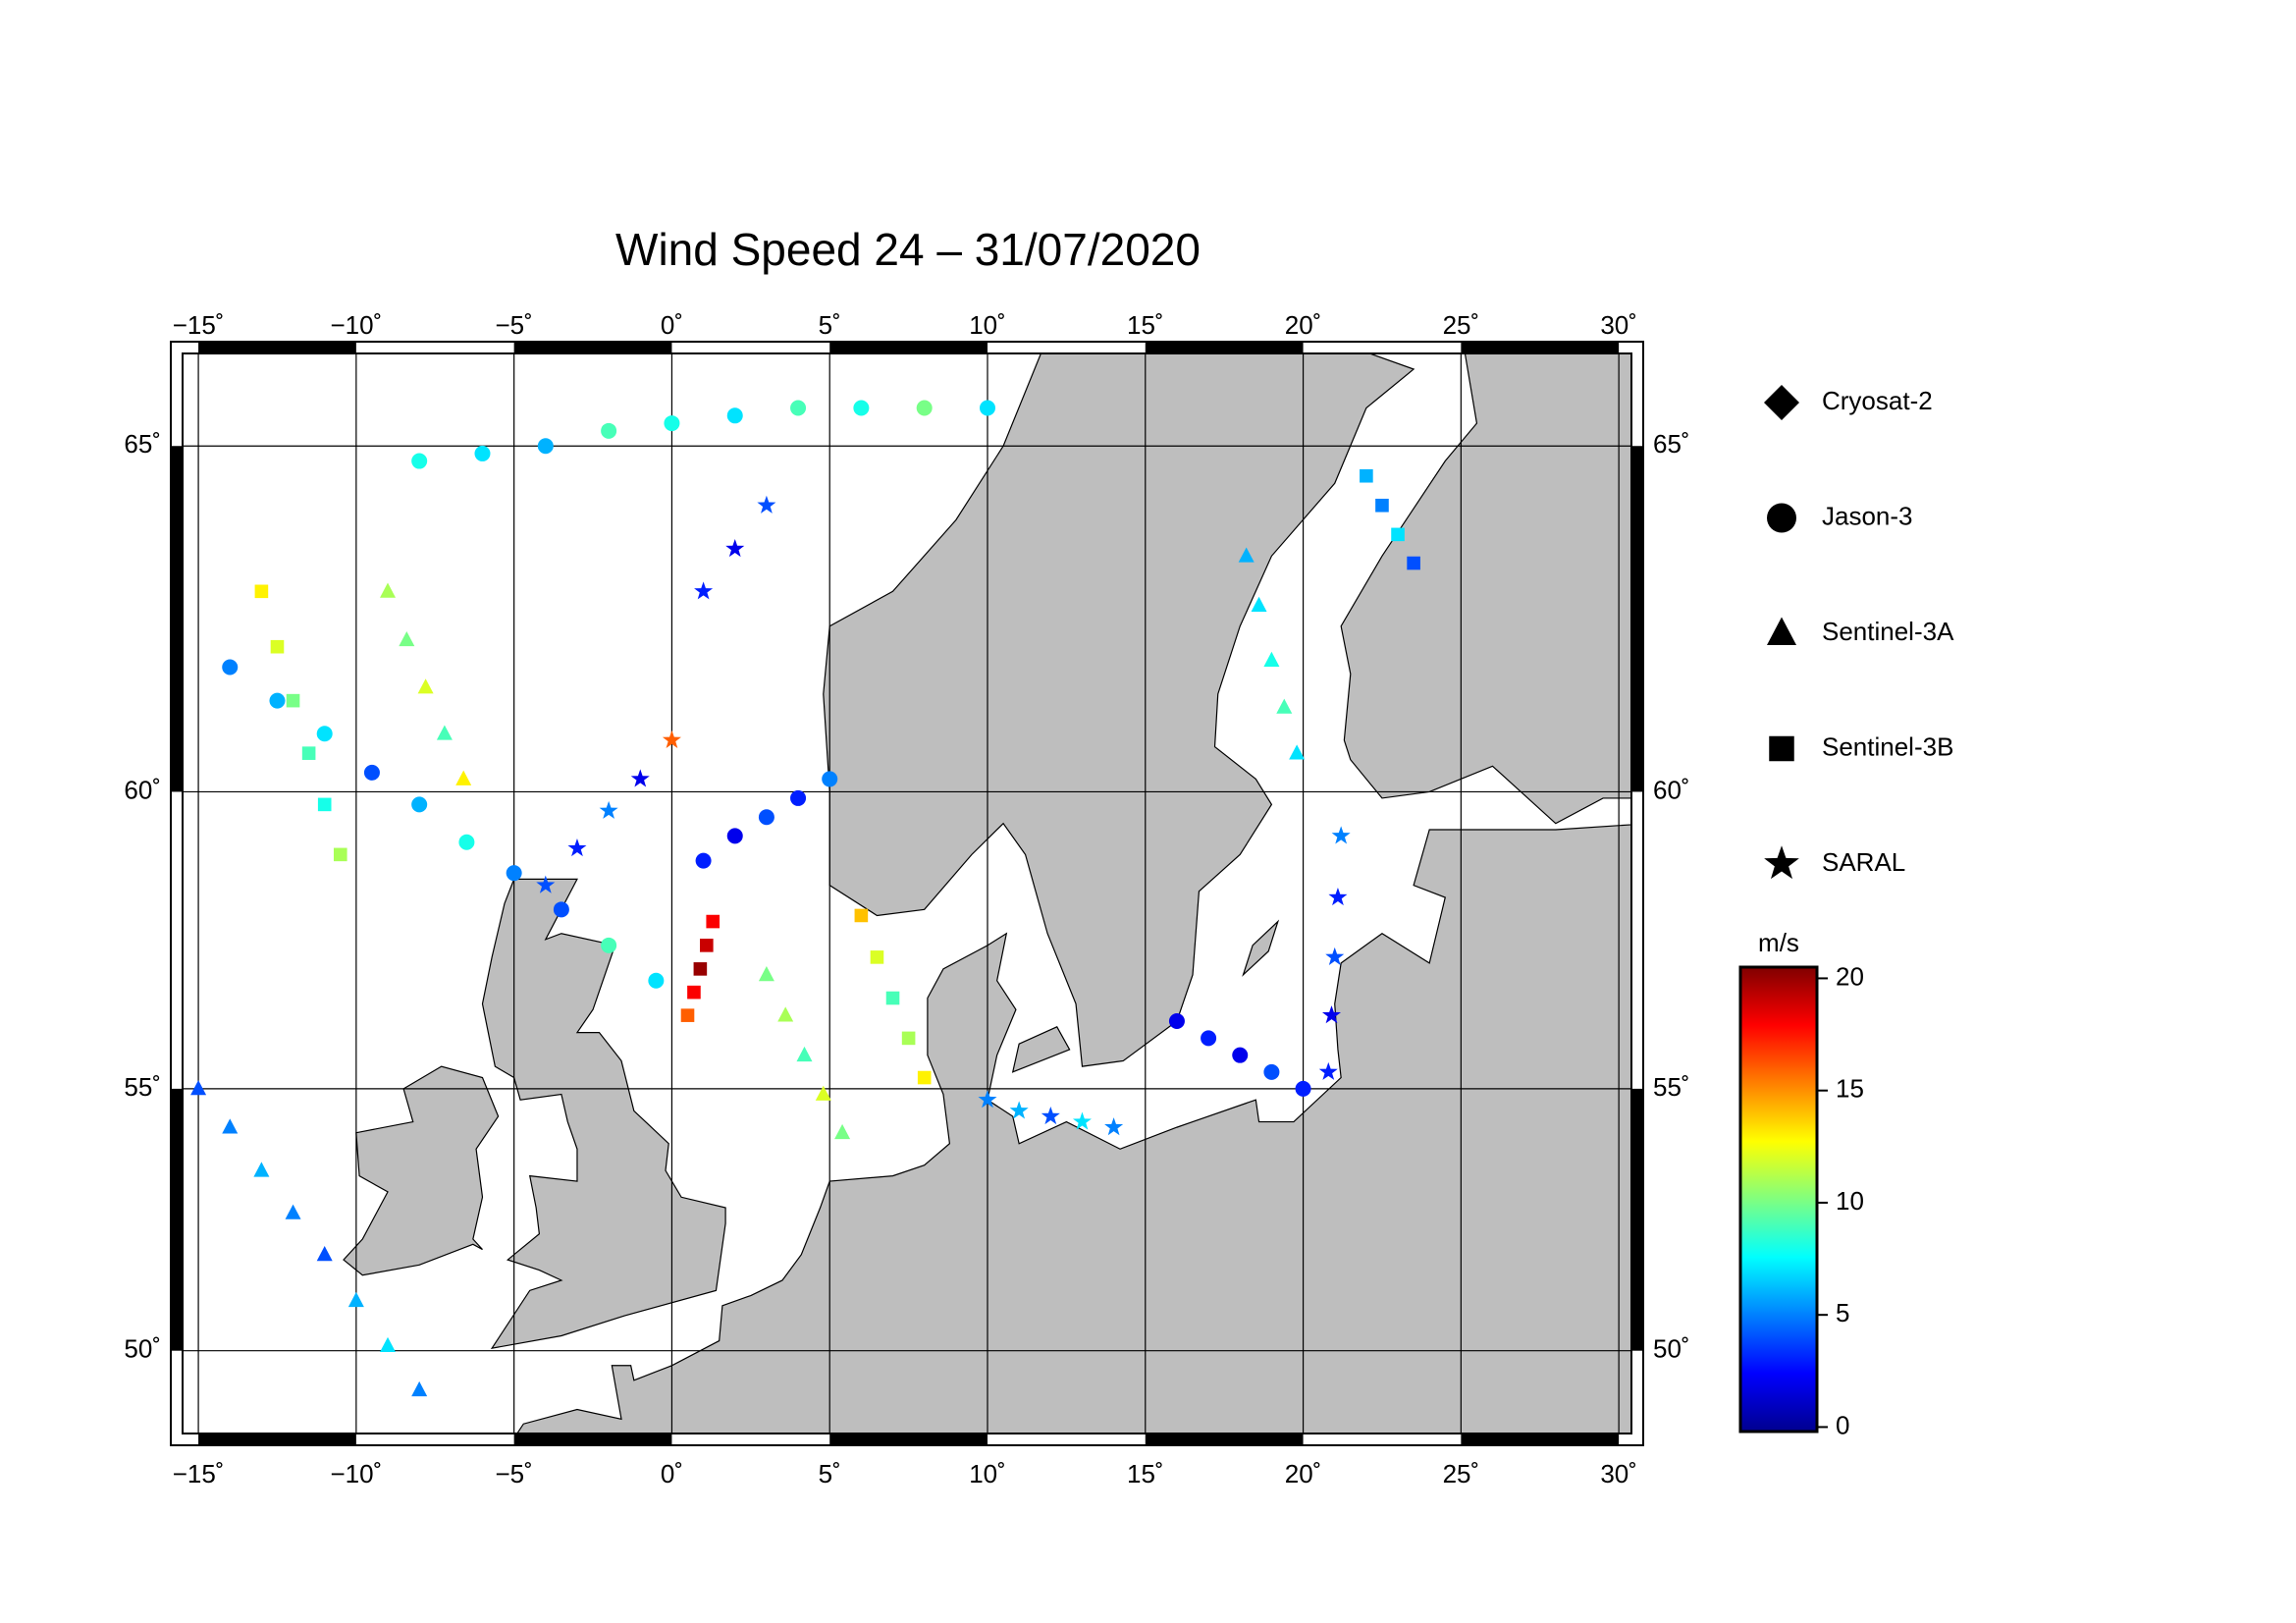  I want to click on colorbar-tick-label: 5, so click(1843, 1312).